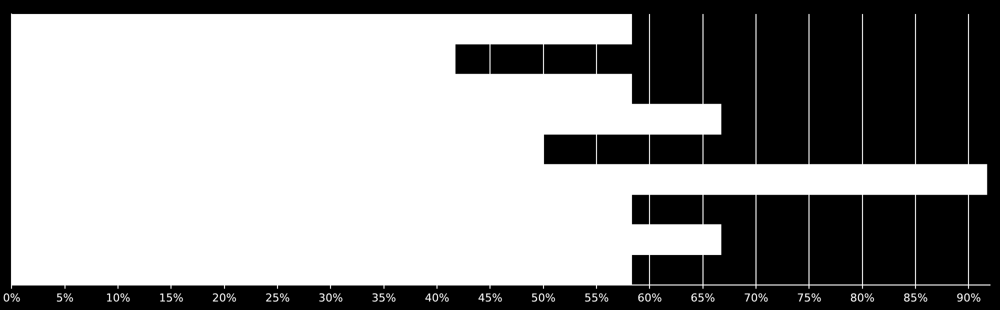  Describe the element at coordinates (915, 297) in the screenshot. I see `x-tick-label: 85%` at that location.